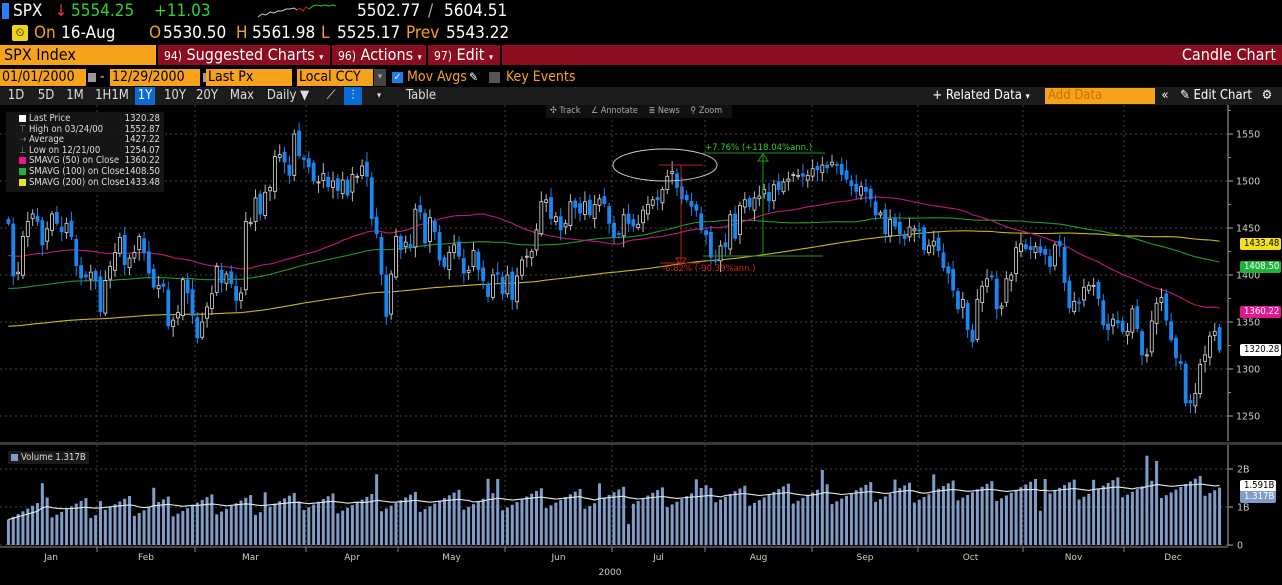 The image size is (1282, 585). Describe the element at coordinates (297, 11) in the screenshot. I see `sparkline-icon` at that location.